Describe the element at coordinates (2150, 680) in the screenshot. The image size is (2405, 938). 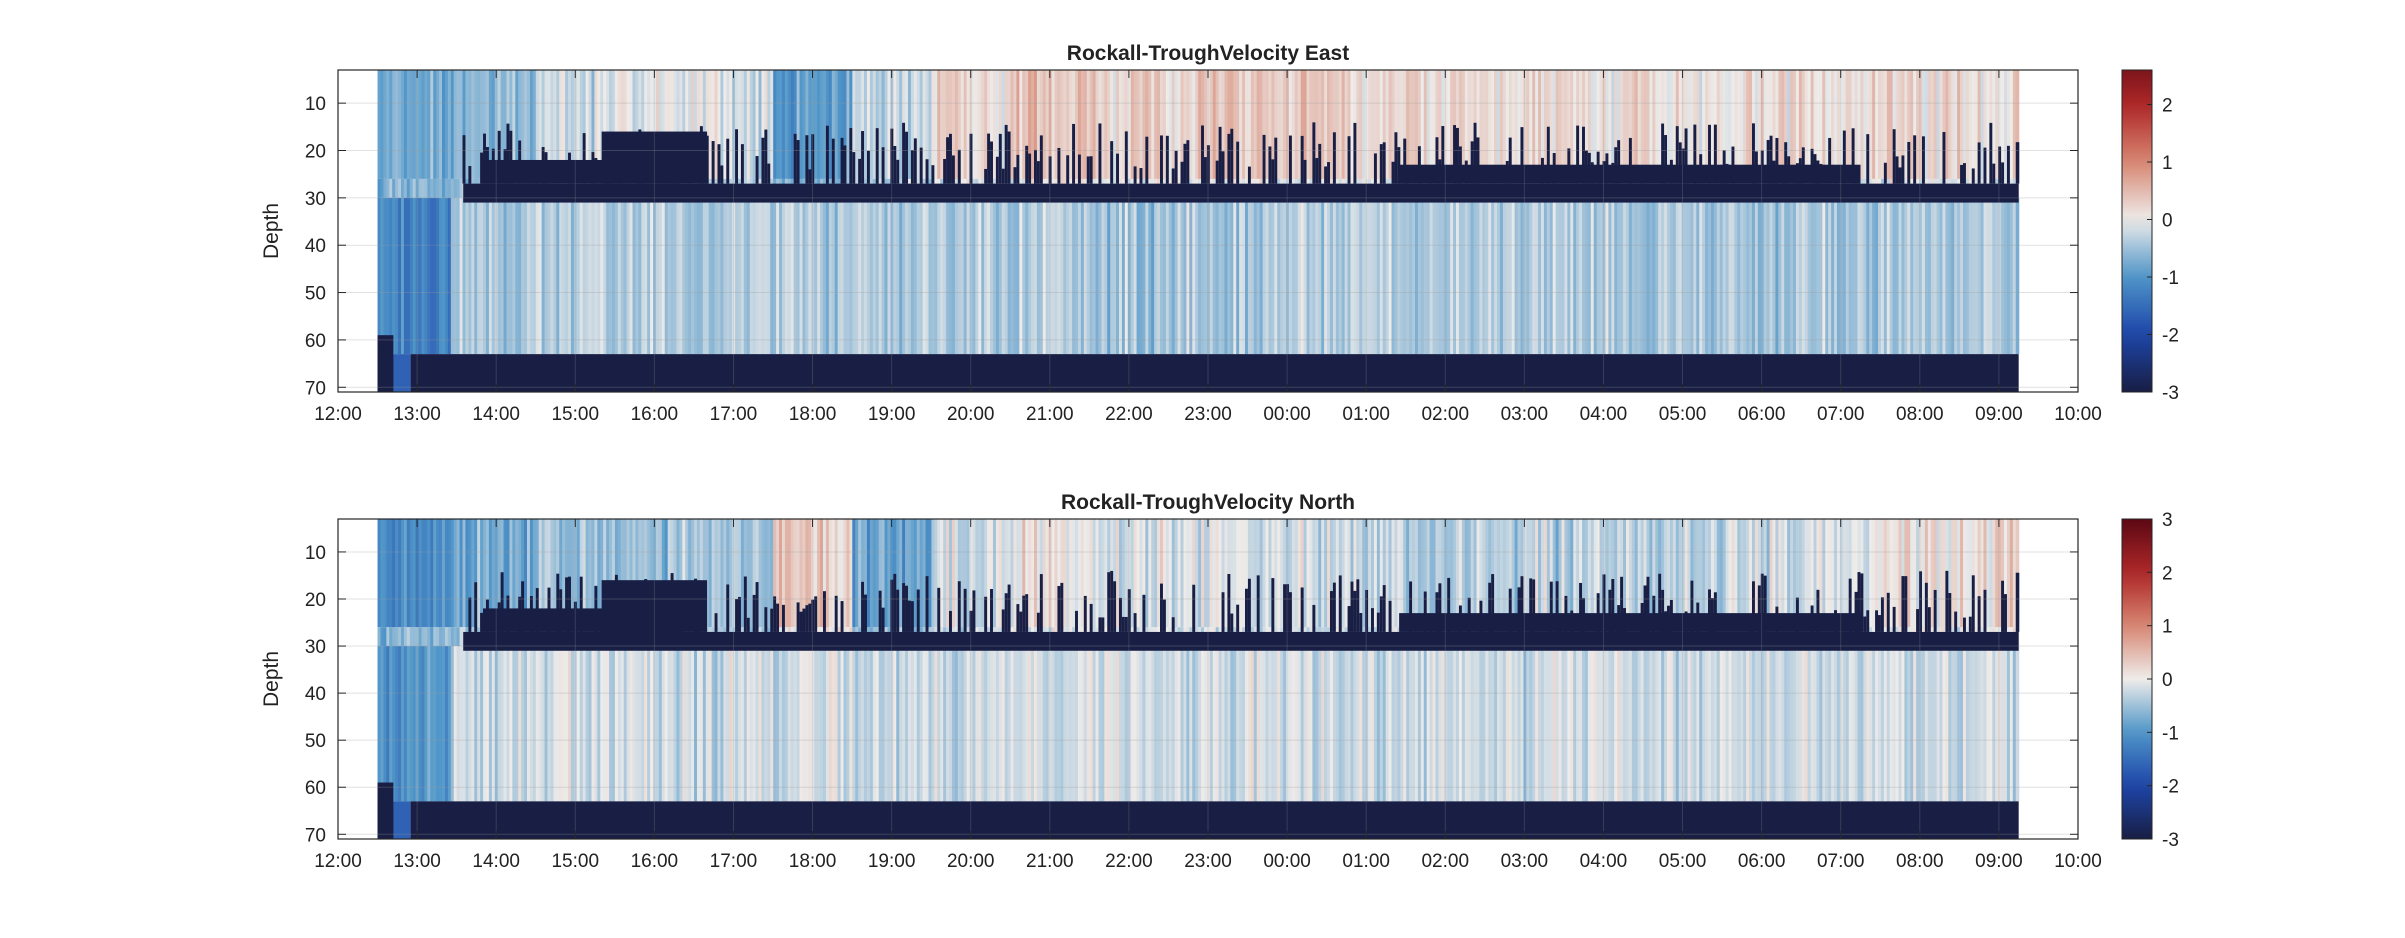
I see `colorbar: -3 -2 -1 0 1 2 3` at that location.